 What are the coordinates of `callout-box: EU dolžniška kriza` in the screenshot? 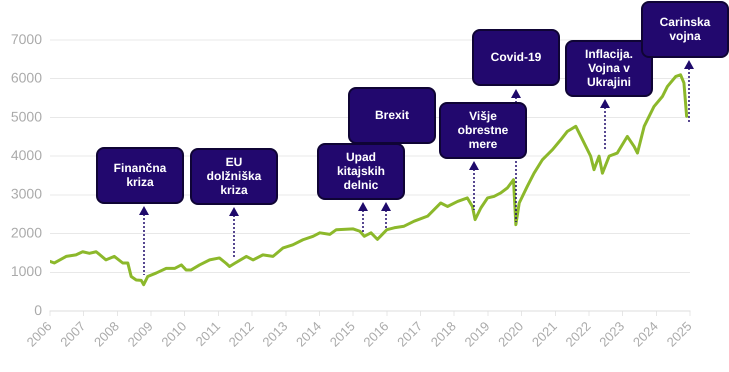 It's located at (234, 176).